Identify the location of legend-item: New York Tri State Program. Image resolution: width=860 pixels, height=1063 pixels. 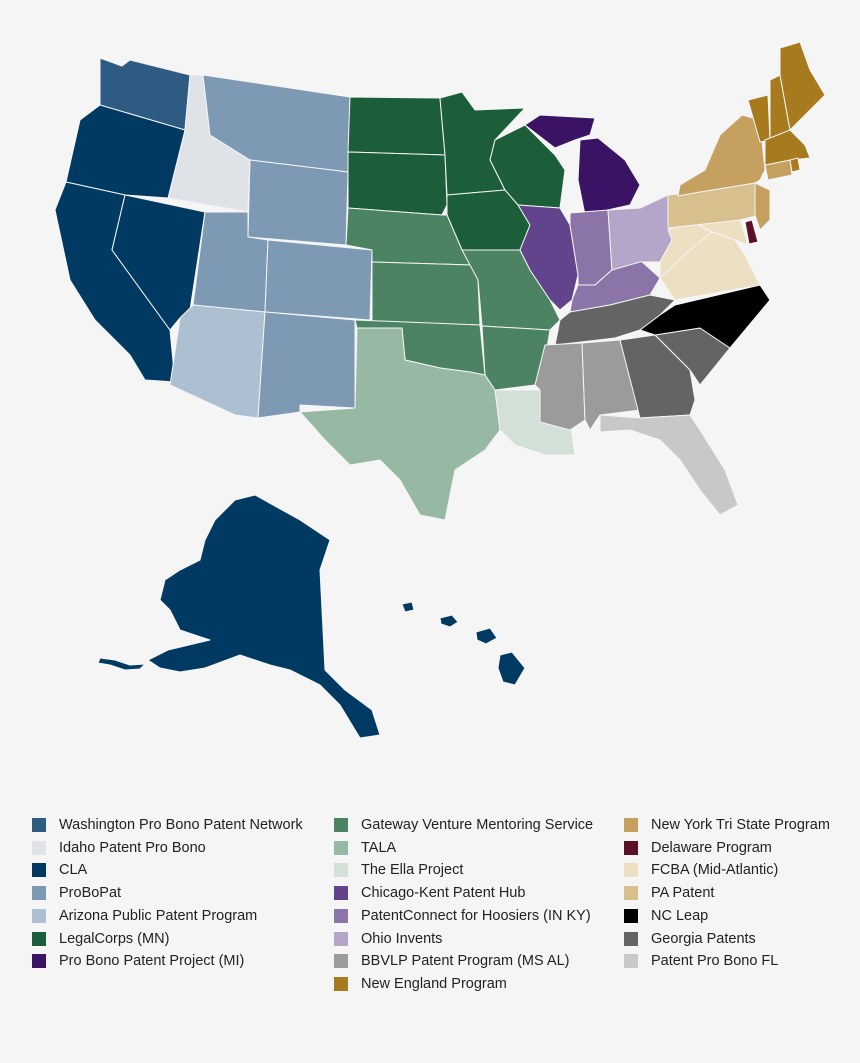
(727, 825).